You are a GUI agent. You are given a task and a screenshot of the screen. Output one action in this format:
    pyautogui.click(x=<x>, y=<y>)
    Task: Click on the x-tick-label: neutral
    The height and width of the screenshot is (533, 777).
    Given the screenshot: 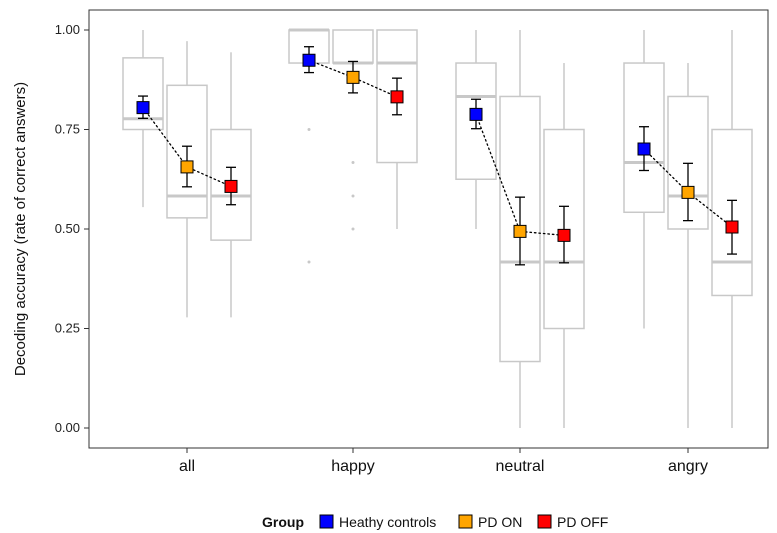 What is the action you would take?
    pyautogui.click(x=520, y=466)
    